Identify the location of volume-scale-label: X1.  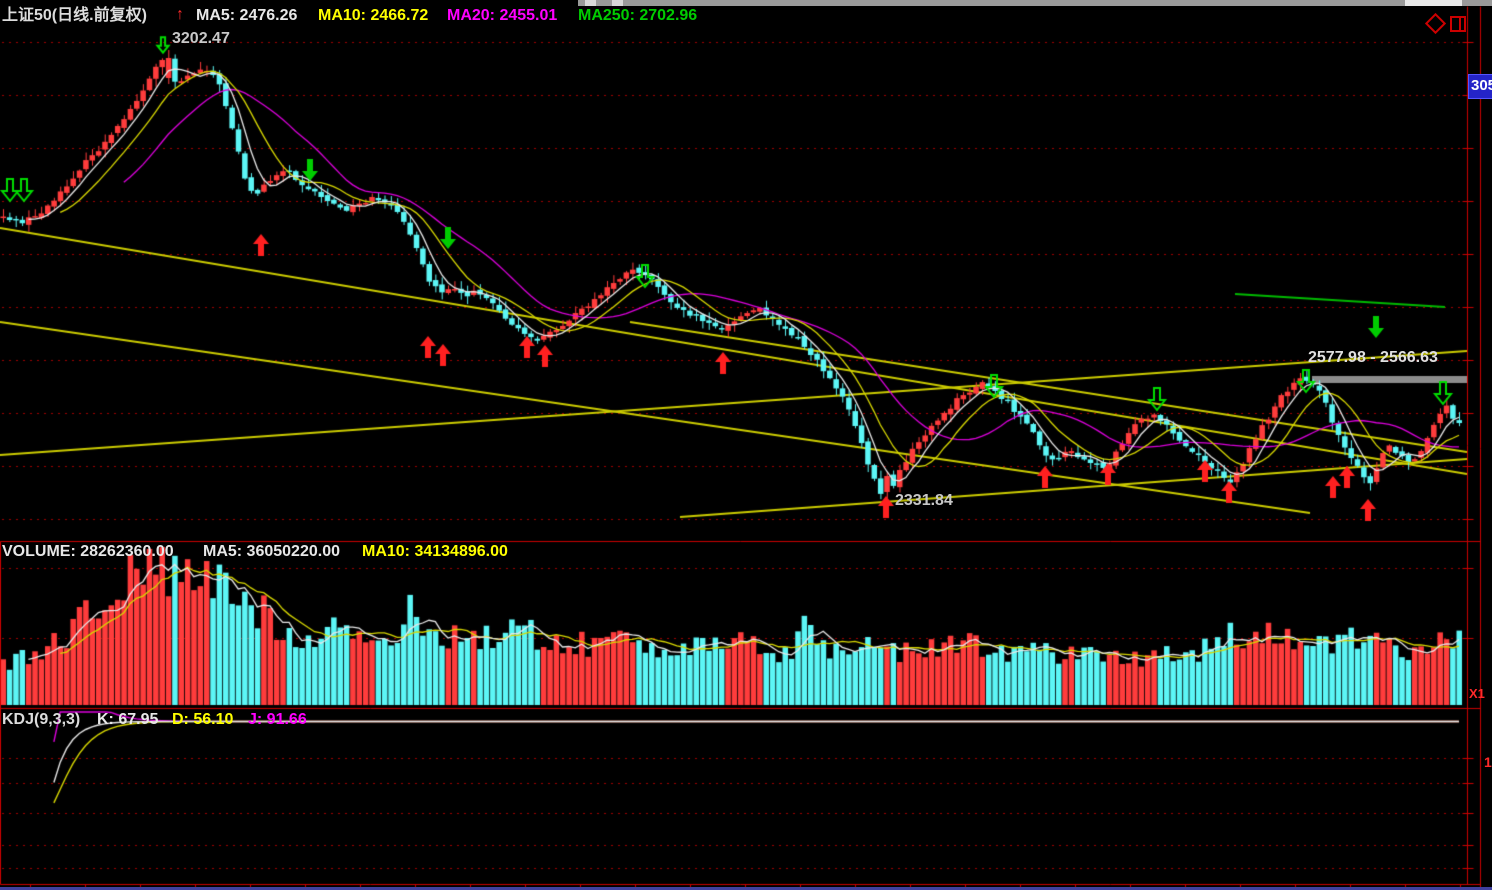
(1477, 693).